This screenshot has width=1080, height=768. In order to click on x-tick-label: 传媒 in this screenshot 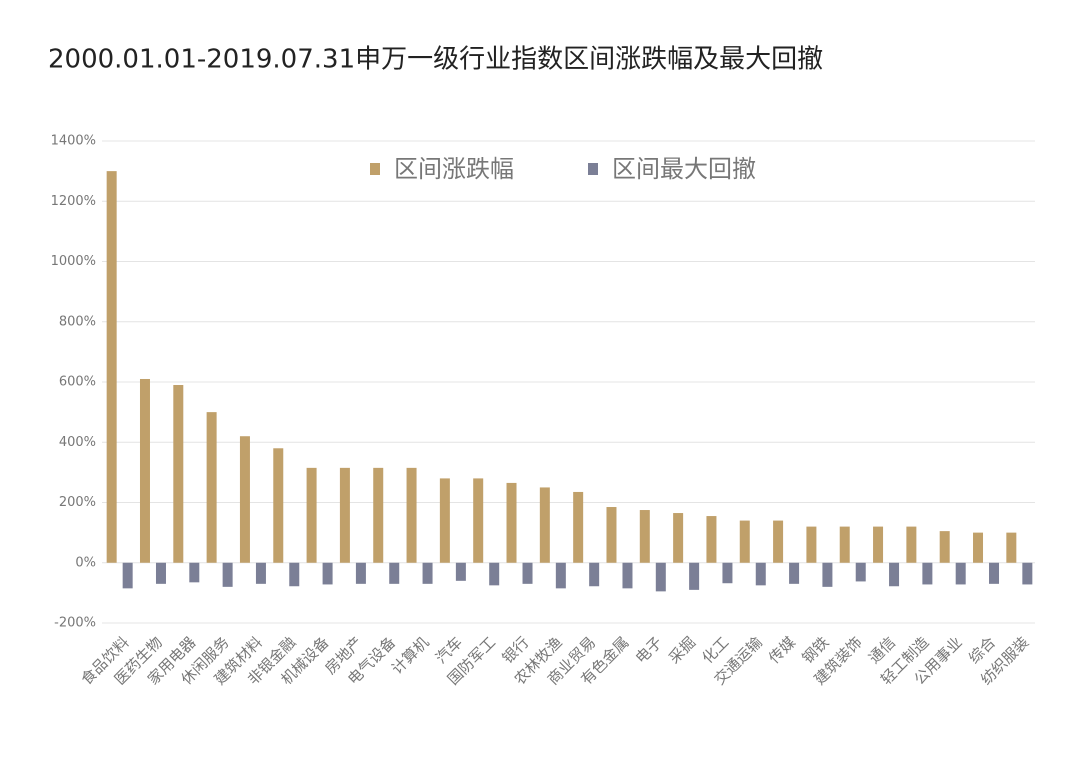, I will do `click(782, 650)`.